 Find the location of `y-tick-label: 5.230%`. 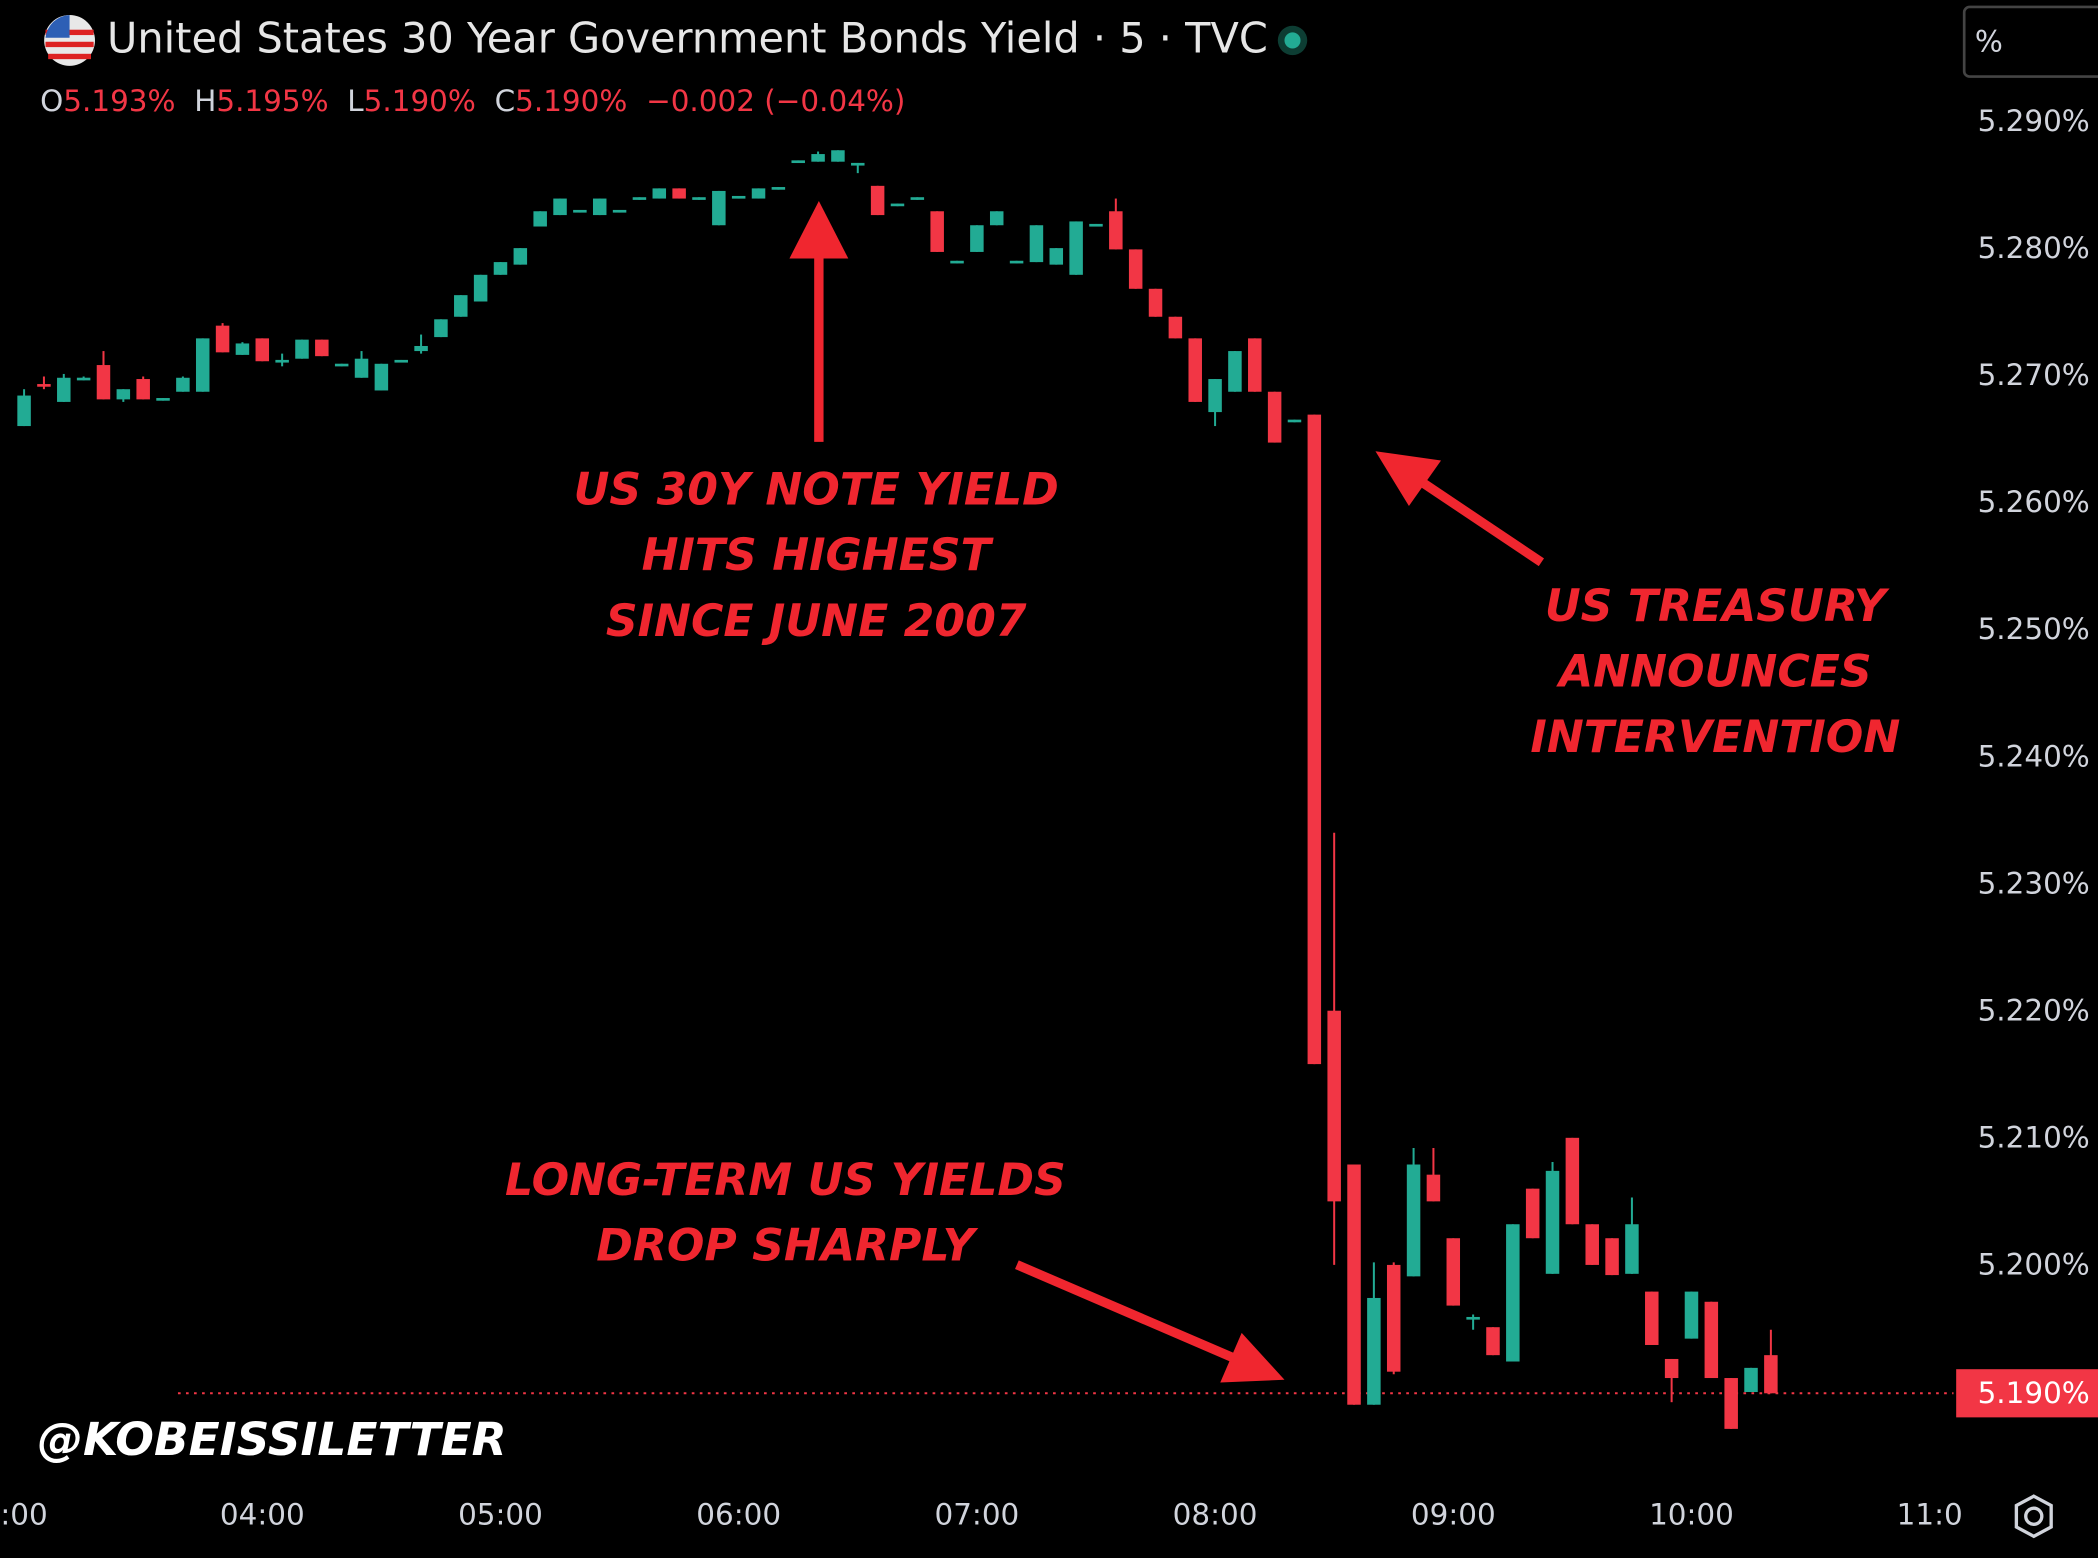

y-tick-label: 5.230% is located at coordinates (2034, 883).